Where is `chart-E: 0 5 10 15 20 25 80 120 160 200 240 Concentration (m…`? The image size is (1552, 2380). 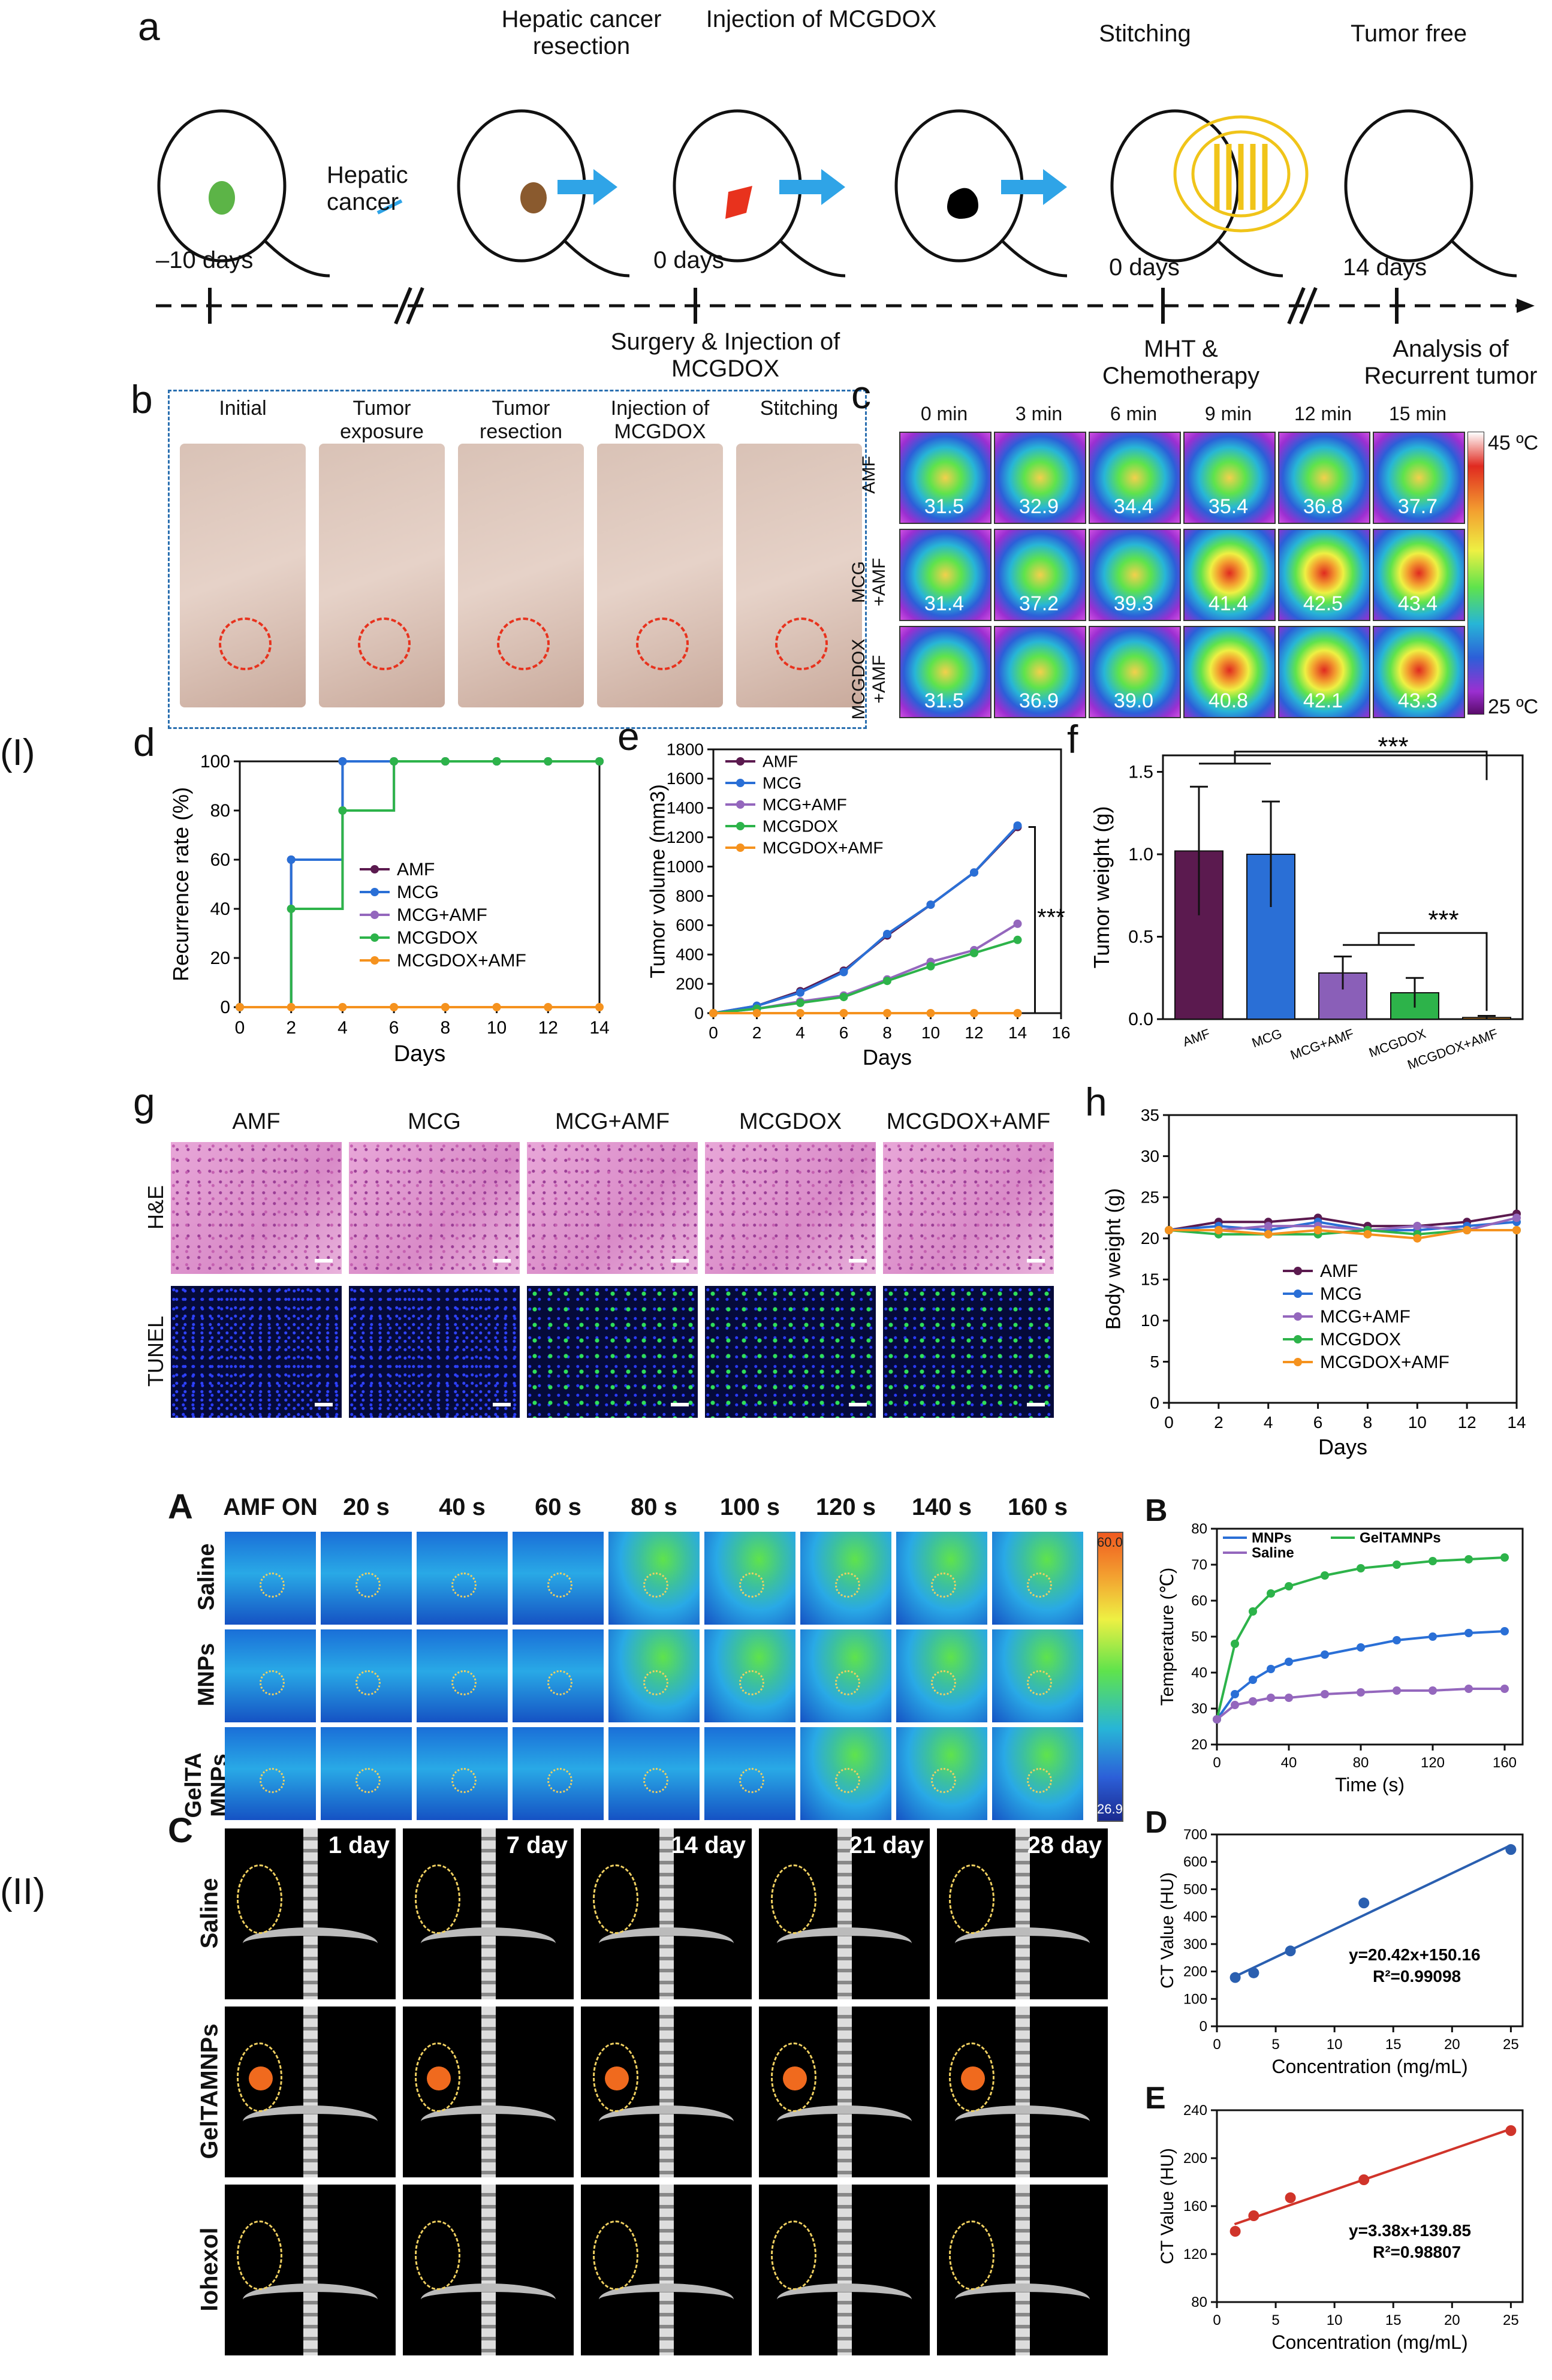
chart-E: 0 5 10 15 20 25 80 120 160 200 240 Concentration (m… is located at coordinates (1341, 2227).